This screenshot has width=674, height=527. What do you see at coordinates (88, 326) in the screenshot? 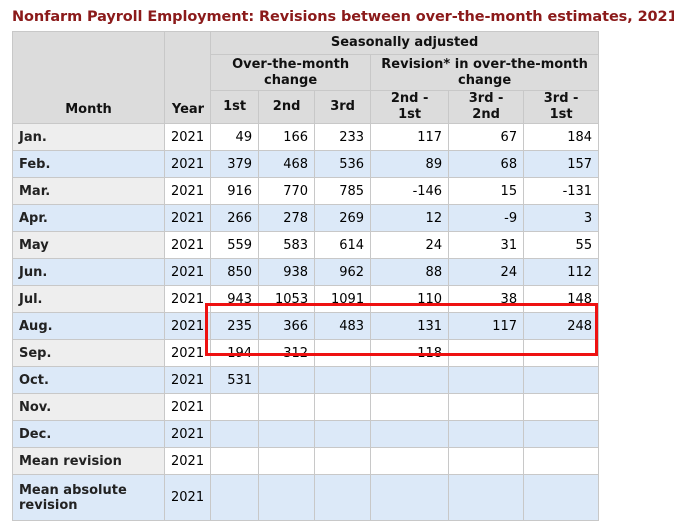
I see `month-cell: Aug.` at bounding box center [88, 326].